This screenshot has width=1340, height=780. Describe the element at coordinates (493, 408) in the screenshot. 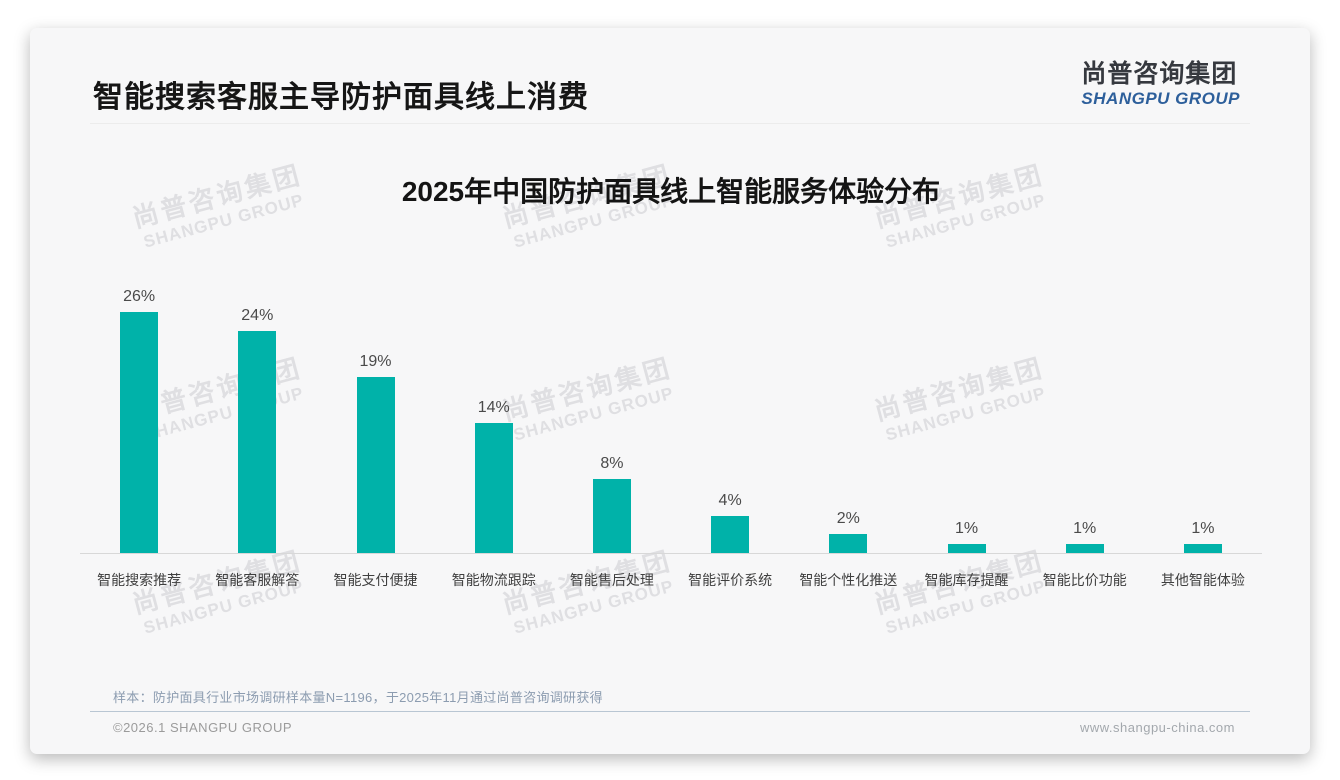

I see `bar-value-label: 14%` at that location.